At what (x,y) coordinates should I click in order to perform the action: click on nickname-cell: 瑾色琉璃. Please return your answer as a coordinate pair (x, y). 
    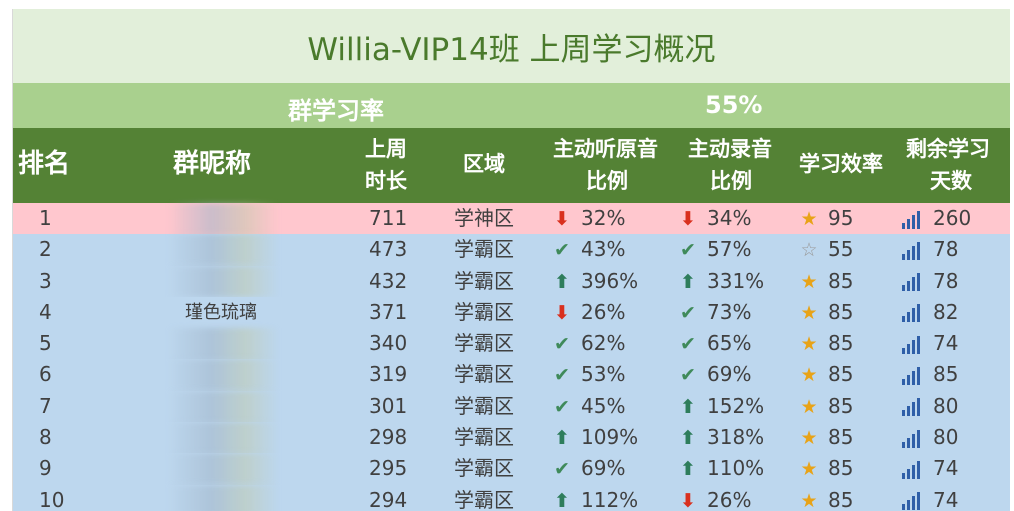
    Looking at the image, I should click on (221, 312).